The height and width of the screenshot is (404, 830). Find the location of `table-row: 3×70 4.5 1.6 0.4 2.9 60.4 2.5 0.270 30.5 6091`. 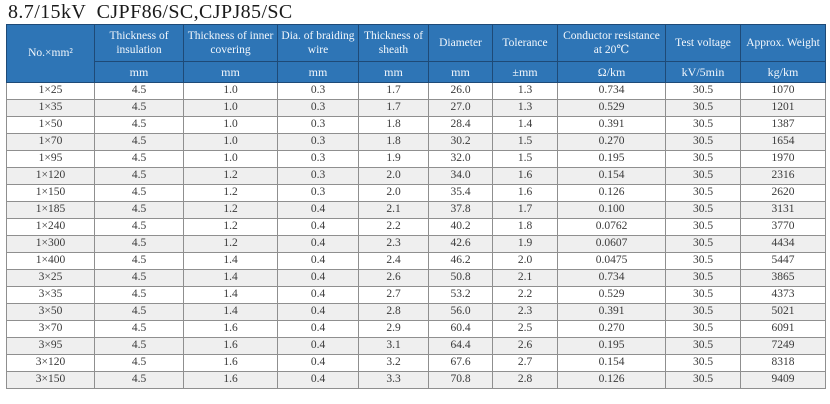

table-row: 3×70 4.5 1.6 0.4 2.9 60.4 2.5 0.270 30.5 6091 is located at coordinates (416, 329).